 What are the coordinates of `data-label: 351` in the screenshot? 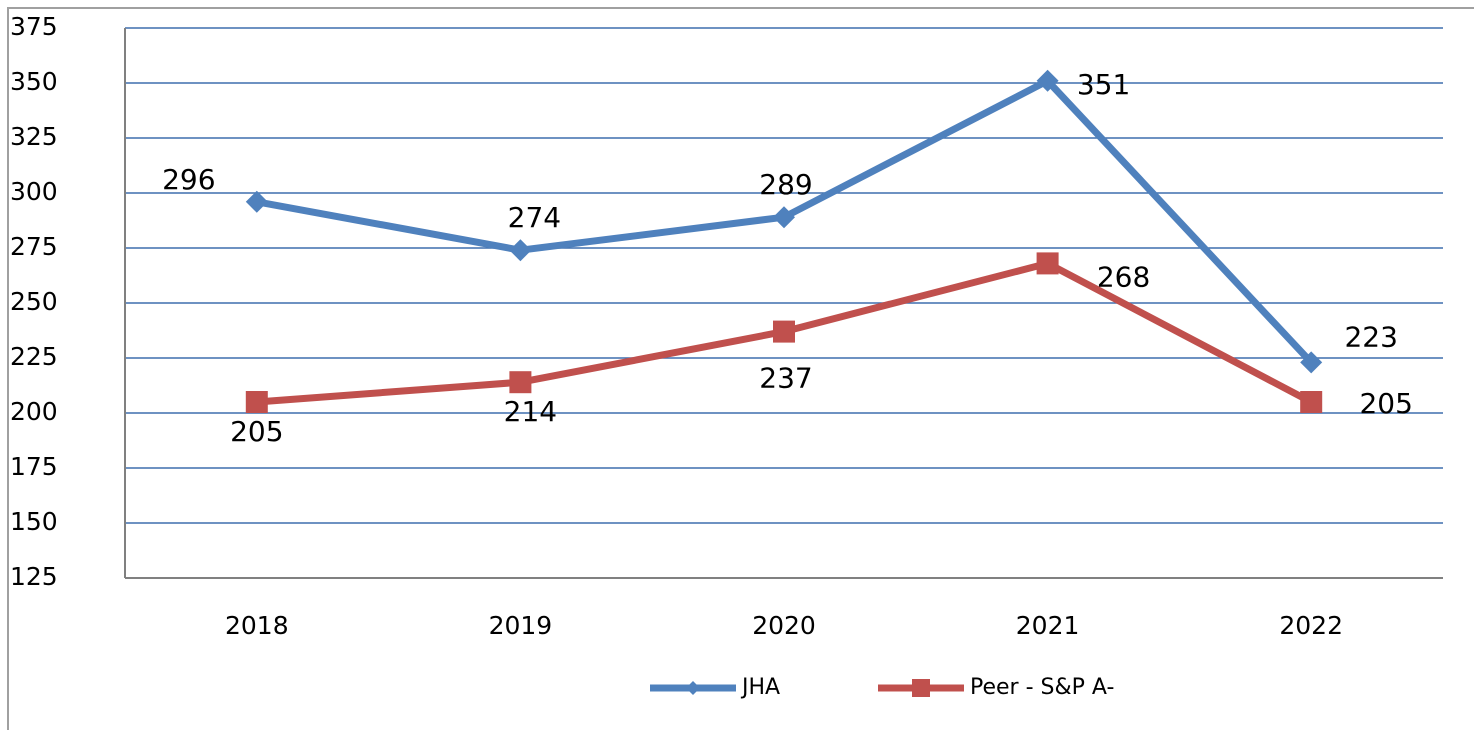 It's located at (1103, 84).